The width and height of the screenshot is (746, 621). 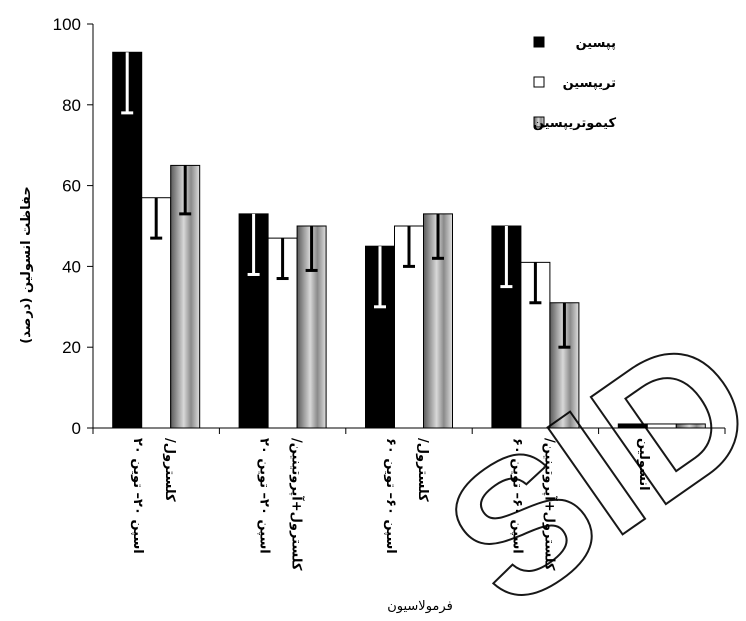 I want to click on legend-label: پپسین, so click(x=596, y=43).